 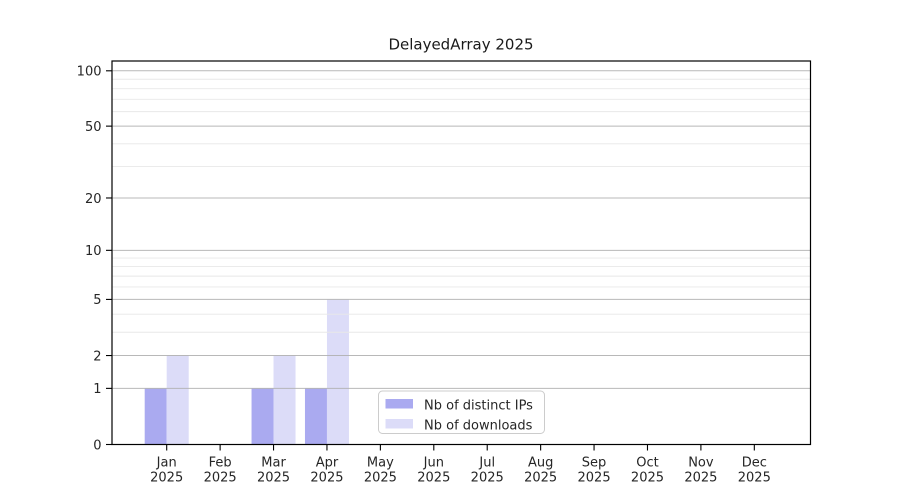 I want to click on legend: Nb of distinct IPs Nb of downloads, so click(x=461, y=412).